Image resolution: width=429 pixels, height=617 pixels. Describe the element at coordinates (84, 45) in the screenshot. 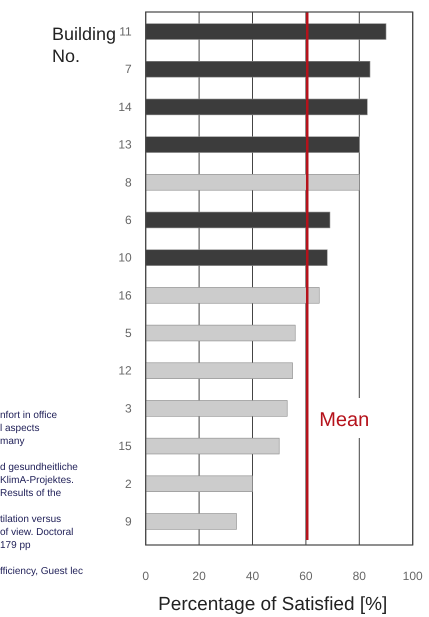

I see `y-axis-title: Building No.` at that location.